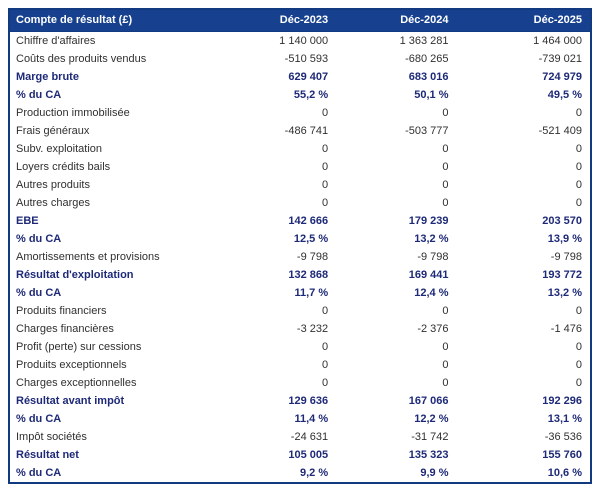 This screenshot has height=496, width=600. I want to click on row-value: 155 760, so click(523, 455).